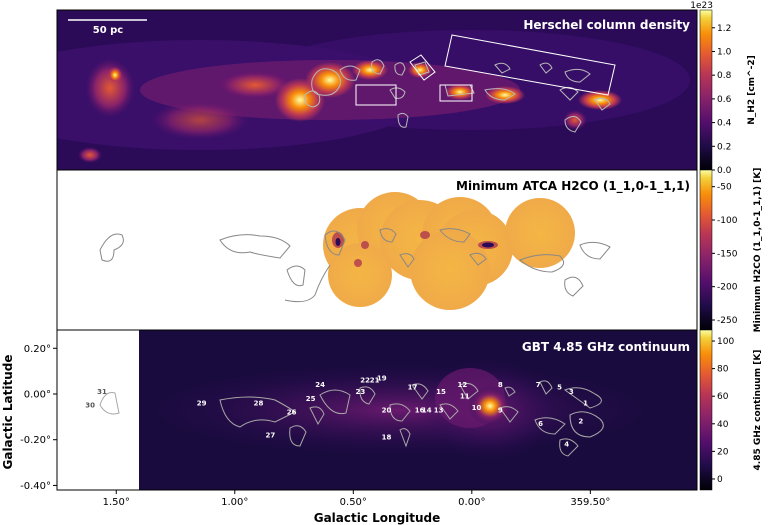 Image resolution: width=768 pixels, height=525 pixels. Describe the element at coordinates (259, 403) in the screenshot. I see `region-label: 28` at that location.